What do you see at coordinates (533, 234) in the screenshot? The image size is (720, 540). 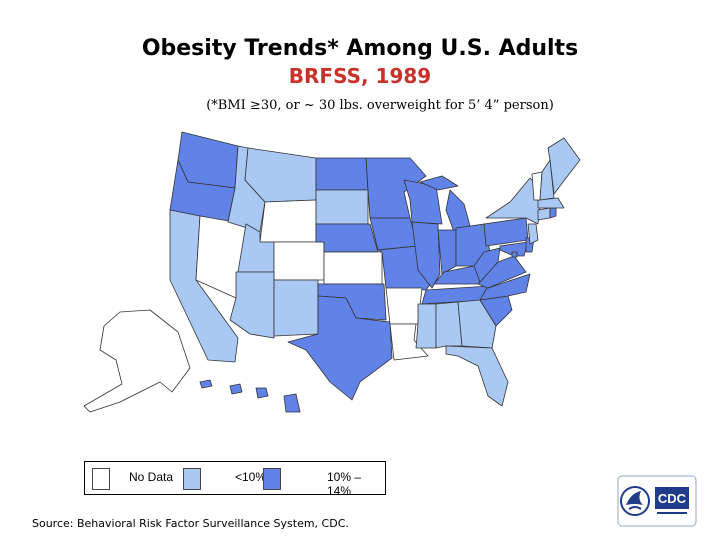 I see `state-NJ` at bounding box center [533, 234].